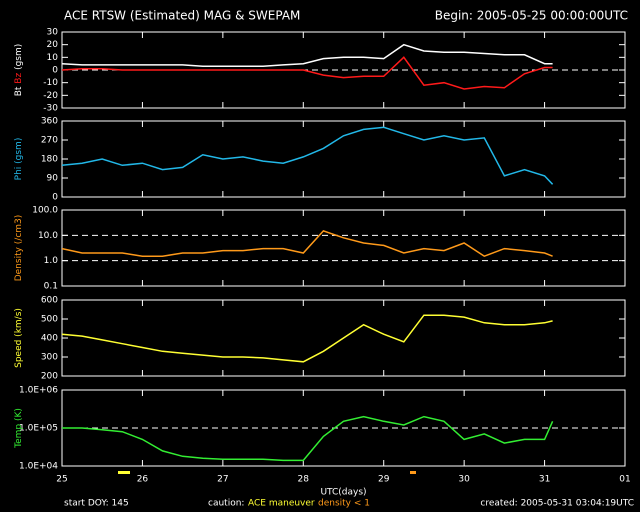 Image resolution: width=640 pixels, height=512 pixels. I want to click on x-tick-label: 28, so click(304, 480).